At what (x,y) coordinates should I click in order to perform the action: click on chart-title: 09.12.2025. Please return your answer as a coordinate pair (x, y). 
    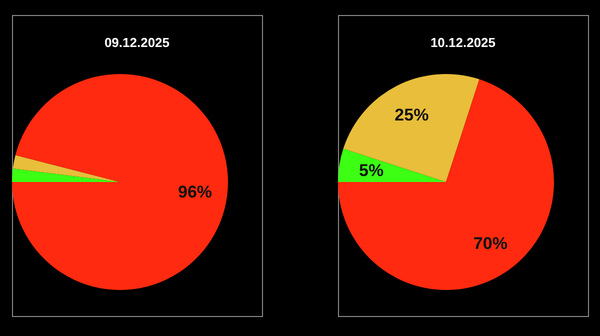
    Looking at the image, I should click on (137, 42).